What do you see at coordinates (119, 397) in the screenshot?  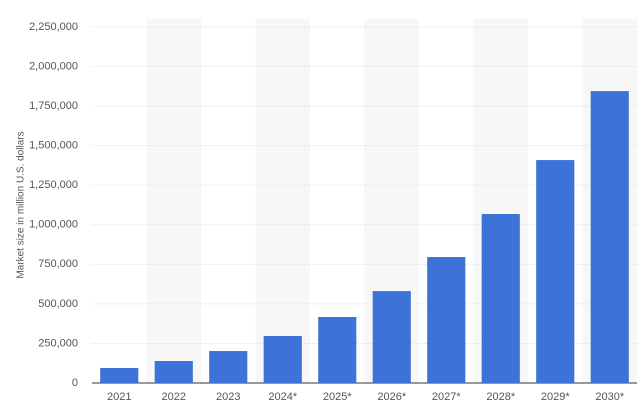 I see `x-tick-label: 2021` at bounding box center [119, 397].